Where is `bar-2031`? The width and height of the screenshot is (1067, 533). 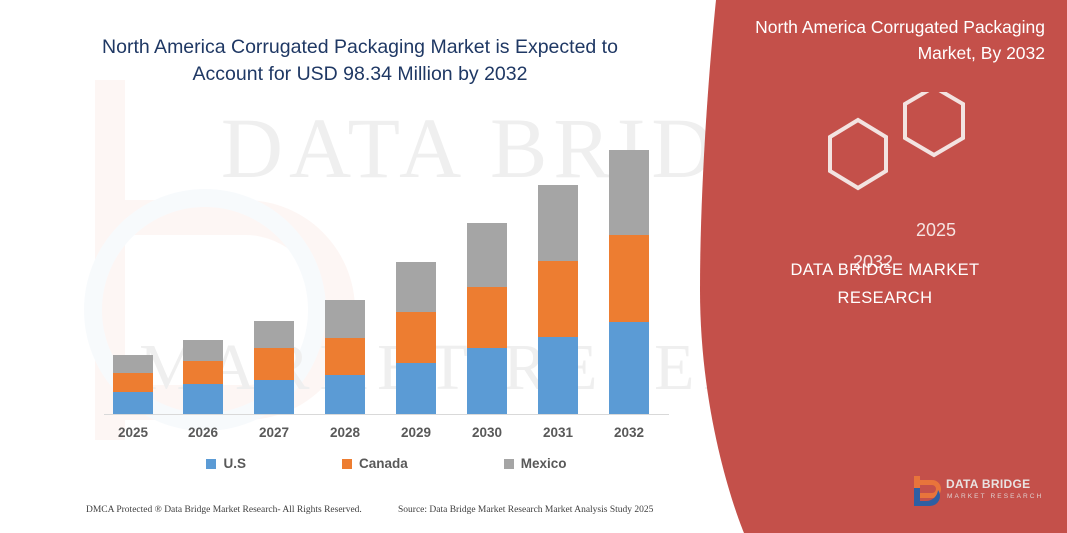 bar-2031 is located at coordinates (558, 299).